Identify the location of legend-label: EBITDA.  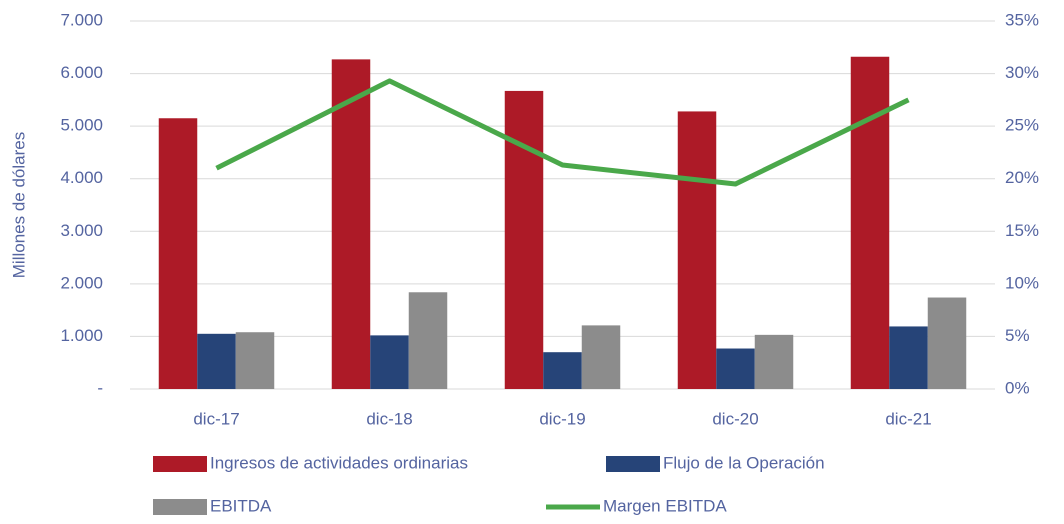
(241, 505).